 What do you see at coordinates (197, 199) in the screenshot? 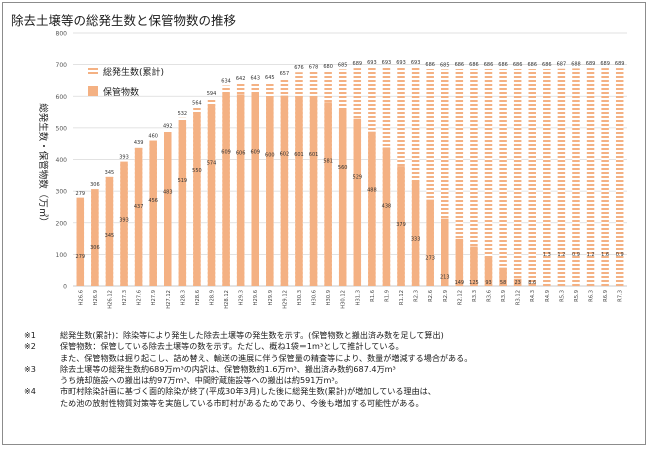
I see `bar-stock-H28.6` at bounding box center [197, 199].